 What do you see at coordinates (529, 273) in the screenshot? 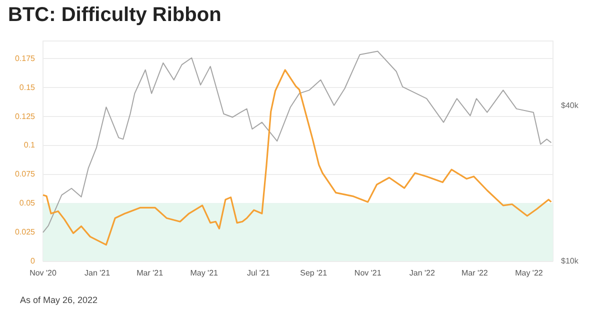
I see `x-tick-label: May '22` at bounding box center [529, 273].